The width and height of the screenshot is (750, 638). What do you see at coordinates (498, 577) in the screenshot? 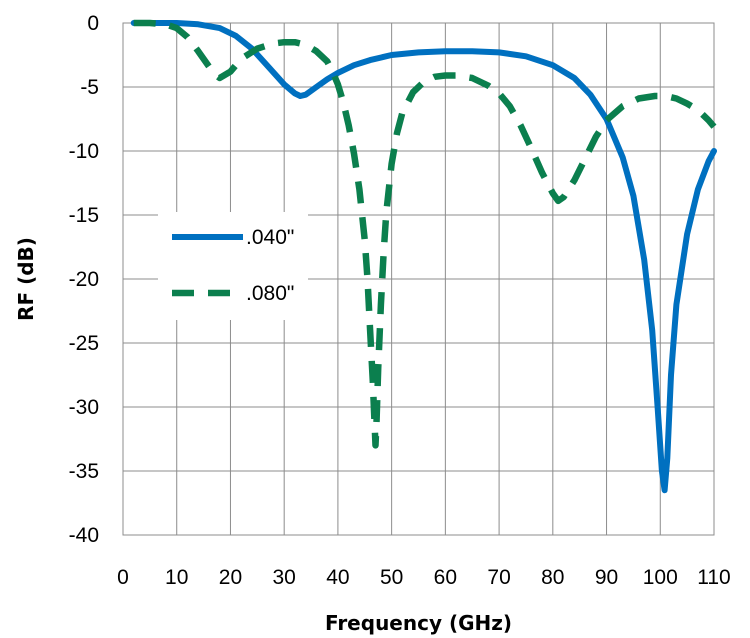
I see `x-tick-label: 70` at bounding box center [498, 577].